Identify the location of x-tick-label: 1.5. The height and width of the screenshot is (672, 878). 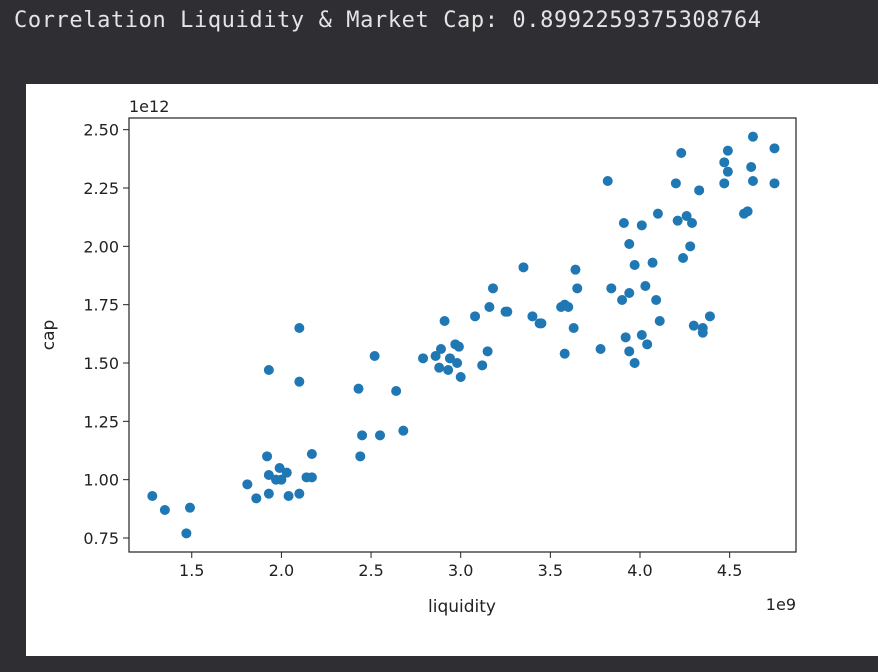
(191, 570).